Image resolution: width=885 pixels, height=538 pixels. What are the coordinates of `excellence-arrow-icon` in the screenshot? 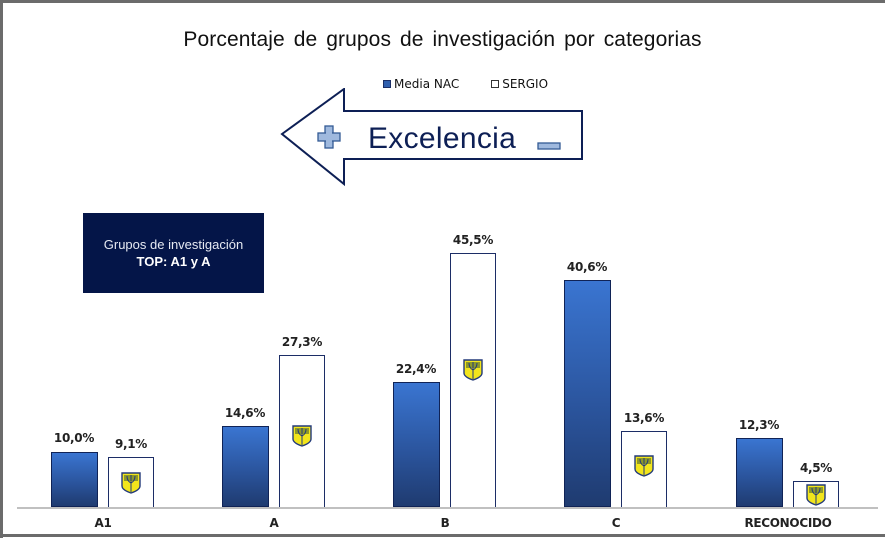 It's located at (431, 137).